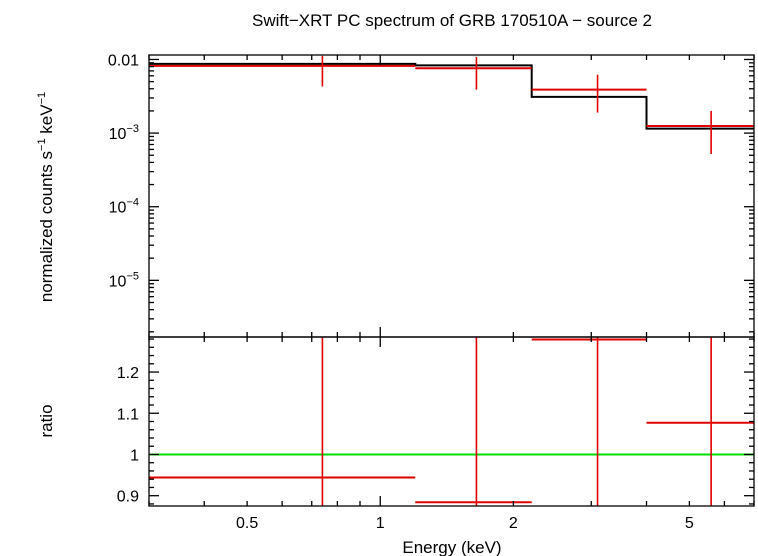  What do you see at coordinates (451, 96) in the screenshot?
I see `model-step-line` at bounding box center [451, 96].